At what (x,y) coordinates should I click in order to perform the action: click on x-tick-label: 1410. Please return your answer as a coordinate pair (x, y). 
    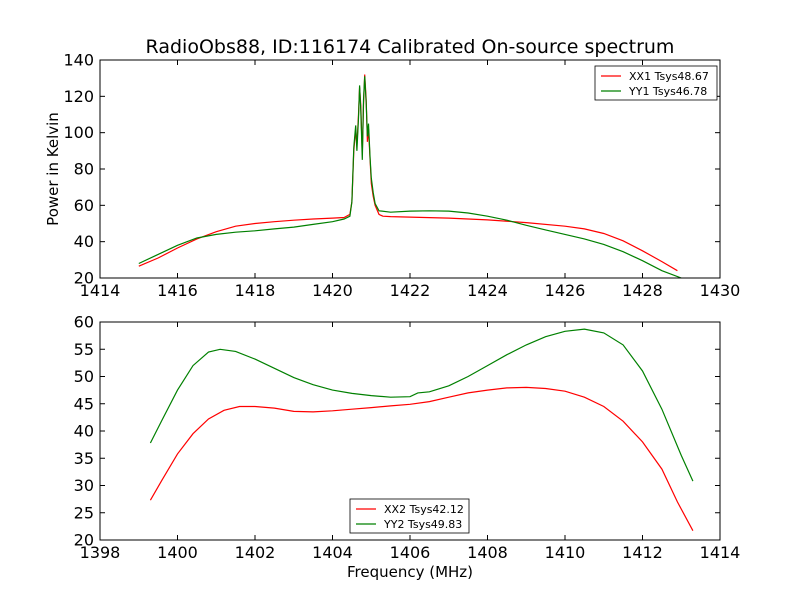
    Looking at the image, I should click on (565, 552).